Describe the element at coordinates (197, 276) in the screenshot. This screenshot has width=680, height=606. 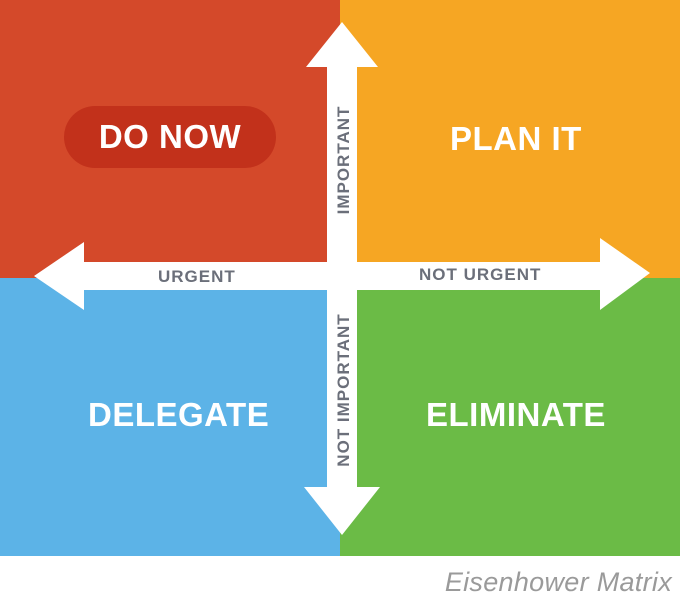
I see `urgent-axis-label: URGENT` at that location.